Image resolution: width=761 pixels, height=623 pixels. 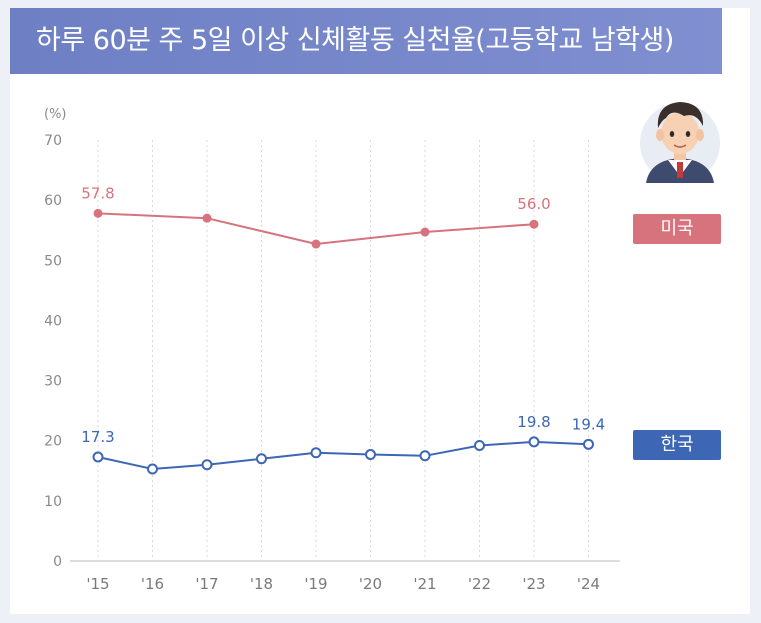 What do you see at coordinates (152, 584) in the screenshot?
I see `x-tick-label: '16` at bounding box center [152, 584].